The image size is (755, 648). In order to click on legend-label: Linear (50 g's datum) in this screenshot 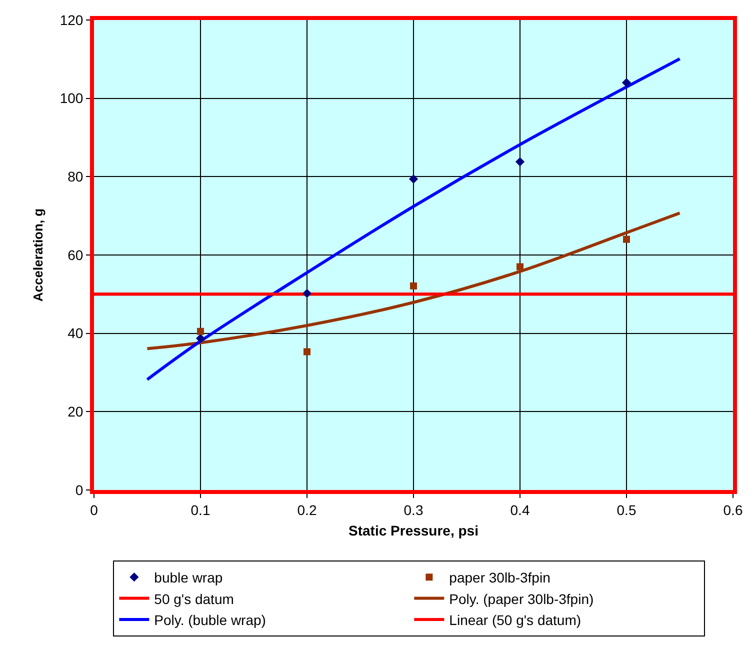, I will do `click(515, 620)`.